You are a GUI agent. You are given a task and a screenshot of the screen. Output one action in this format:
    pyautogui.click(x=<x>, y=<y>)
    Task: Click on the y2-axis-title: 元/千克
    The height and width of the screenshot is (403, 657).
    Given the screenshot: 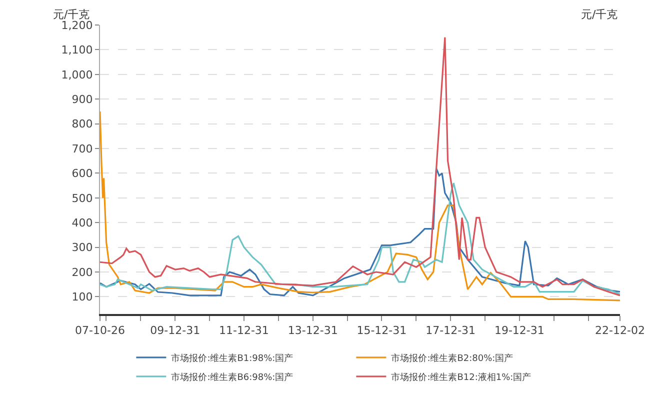 What is the action you would take?
    pyautogui.click(x=599, y=14)
    